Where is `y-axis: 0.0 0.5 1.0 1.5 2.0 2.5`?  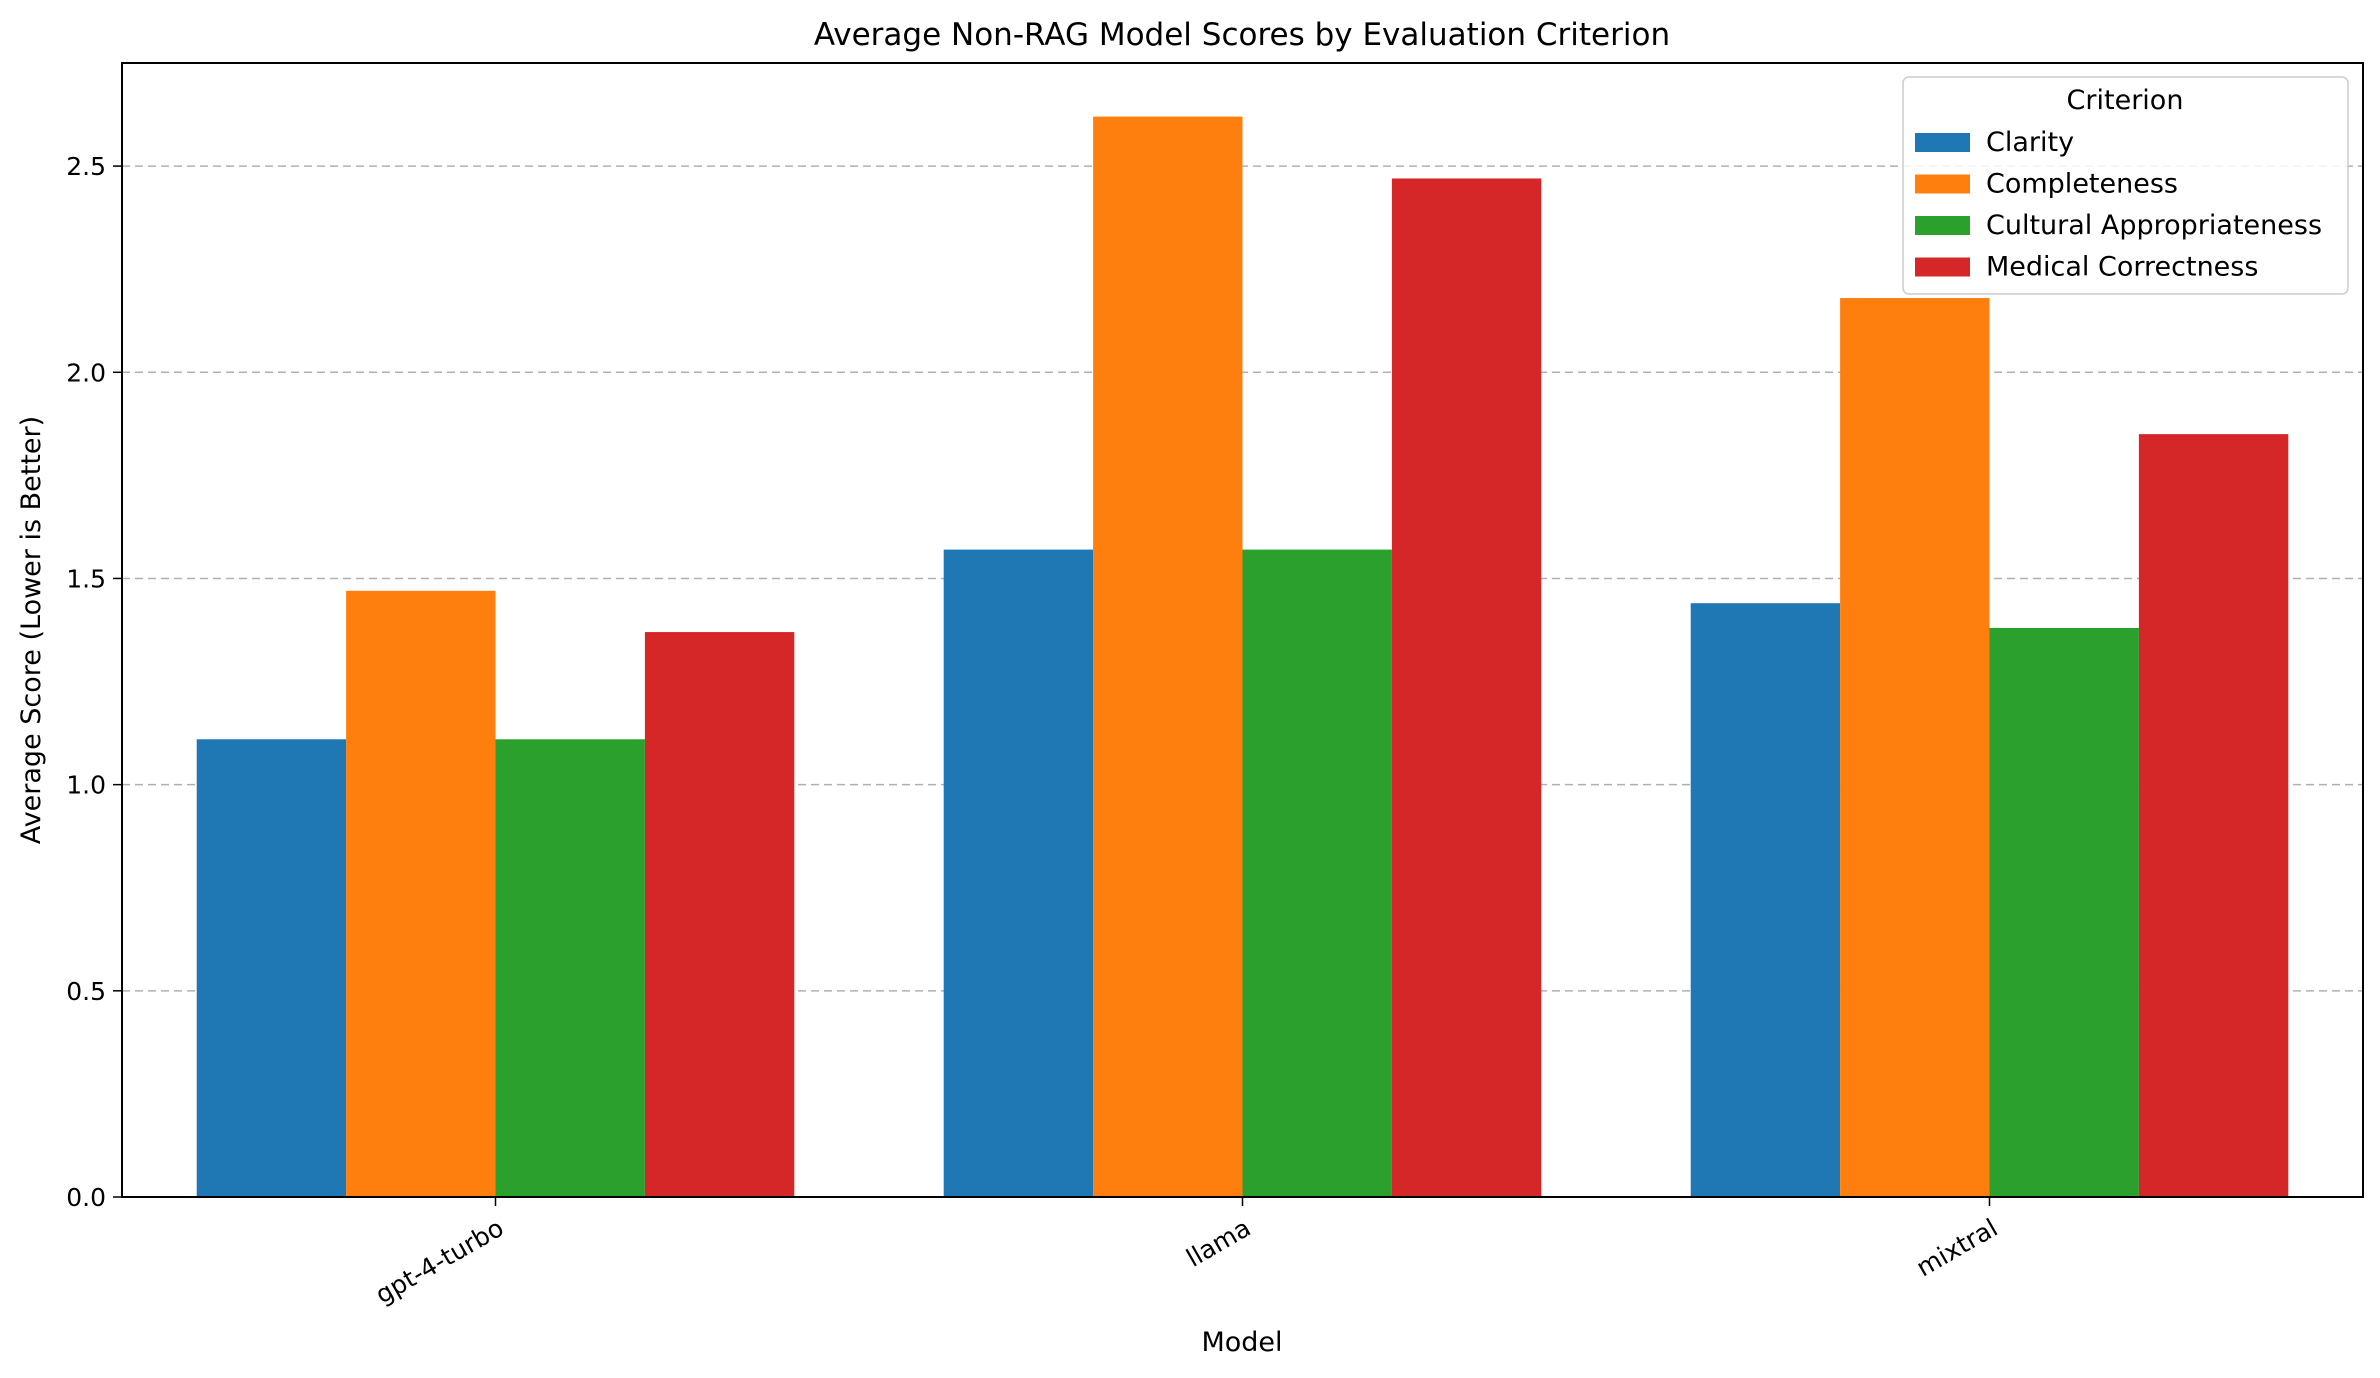 y-axis: 0.0 0.5 1.0 1.5 2.0 2.5 is located at coordinates (94, 682).